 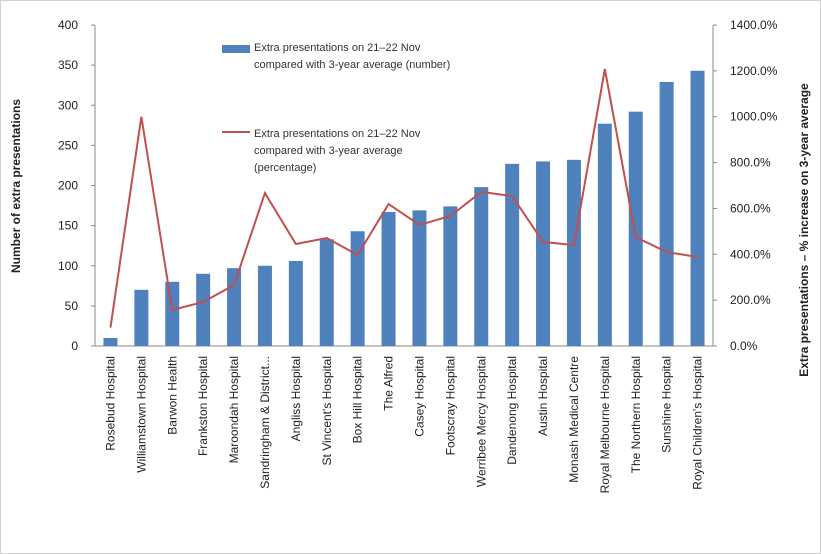 What do you see at coordinates (203, 406) in the screenshot?
I see `x-tick-label: Frankston Hospital` at bounding box center [203, 406].